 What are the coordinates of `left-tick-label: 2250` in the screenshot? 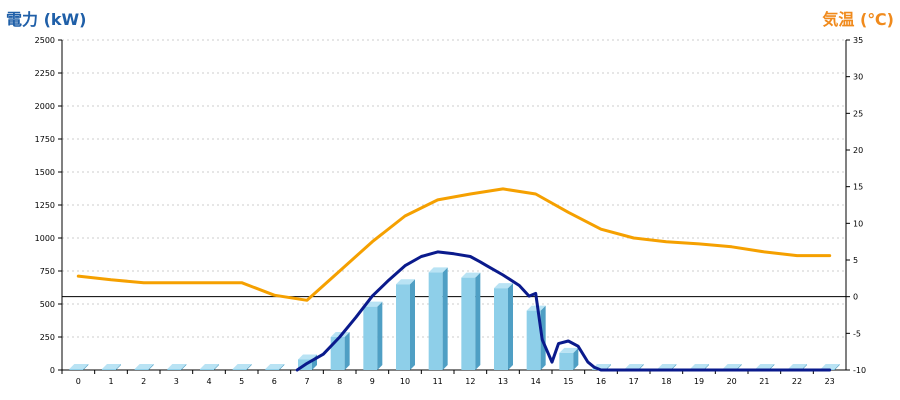 It's located at (45, 73).